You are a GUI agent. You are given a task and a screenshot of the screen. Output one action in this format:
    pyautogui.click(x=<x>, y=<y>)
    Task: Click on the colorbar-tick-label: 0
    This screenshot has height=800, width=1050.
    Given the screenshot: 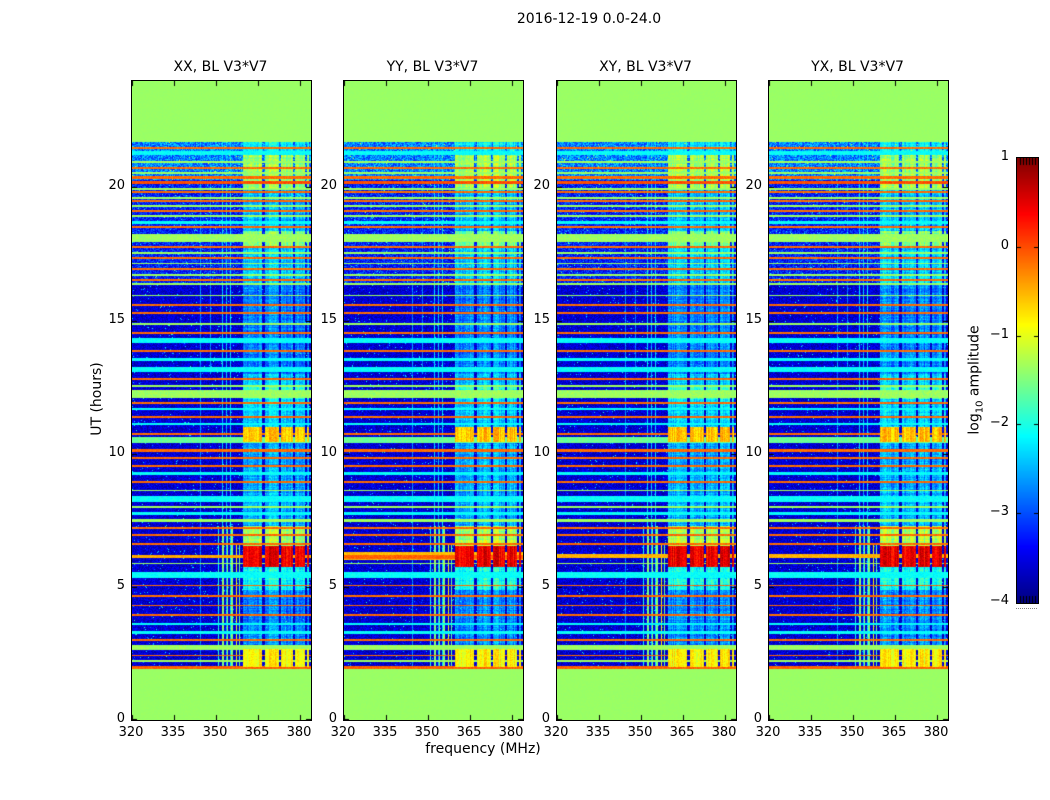 What is the action you would take?
    pyautogui.click(x=1004, y=245)
    